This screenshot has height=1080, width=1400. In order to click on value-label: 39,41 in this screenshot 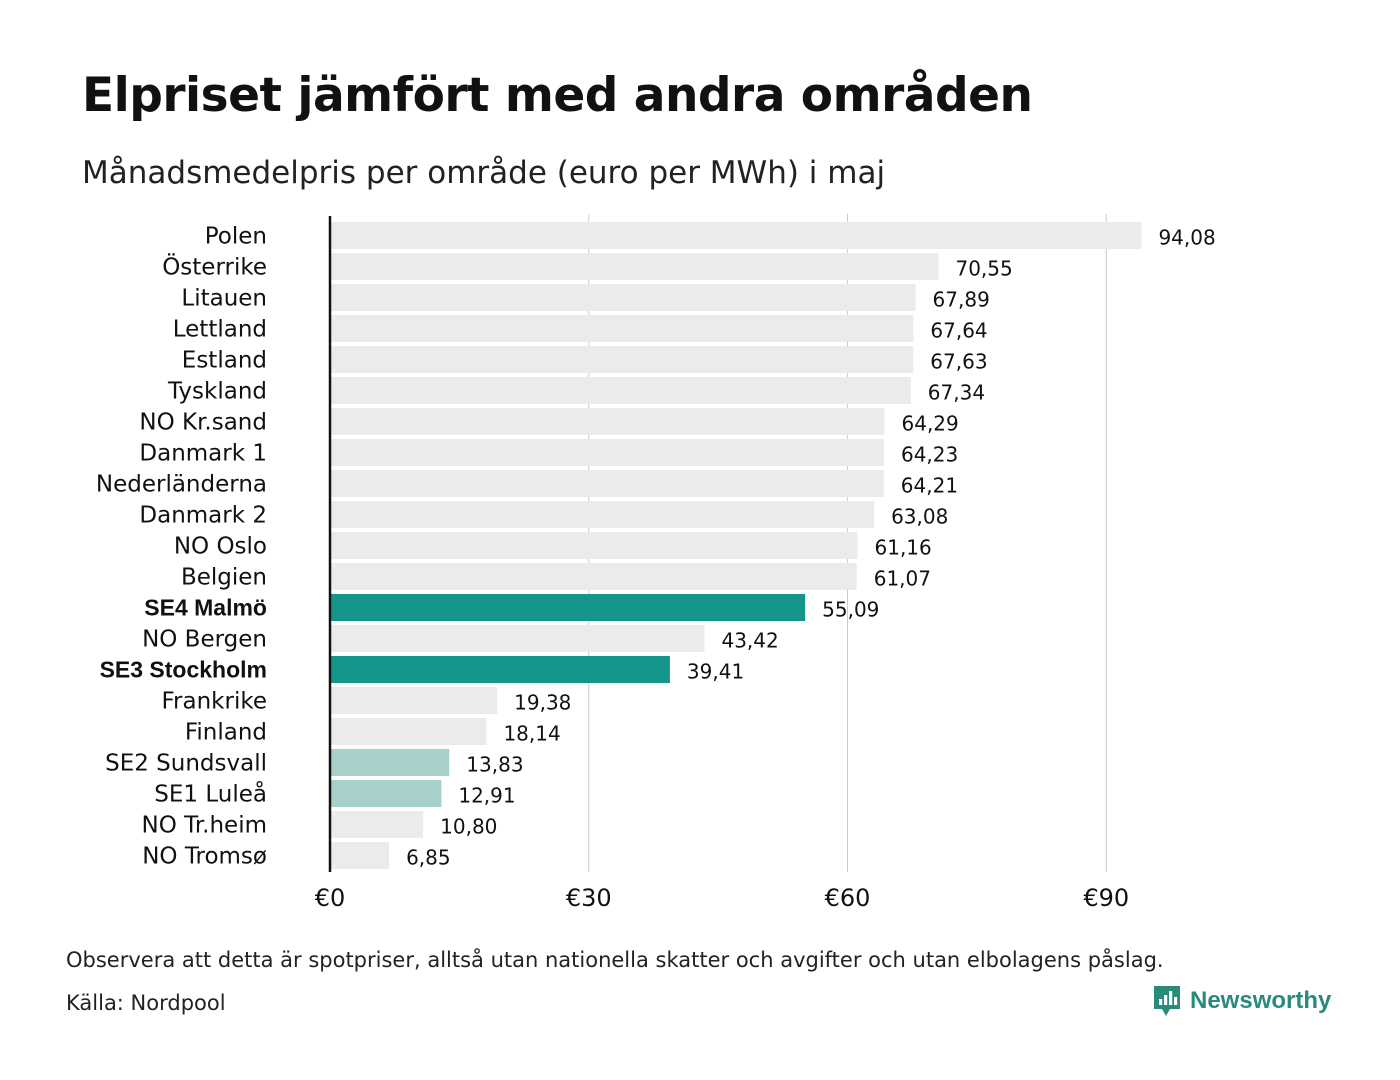, I will do `click(715, 672)`.